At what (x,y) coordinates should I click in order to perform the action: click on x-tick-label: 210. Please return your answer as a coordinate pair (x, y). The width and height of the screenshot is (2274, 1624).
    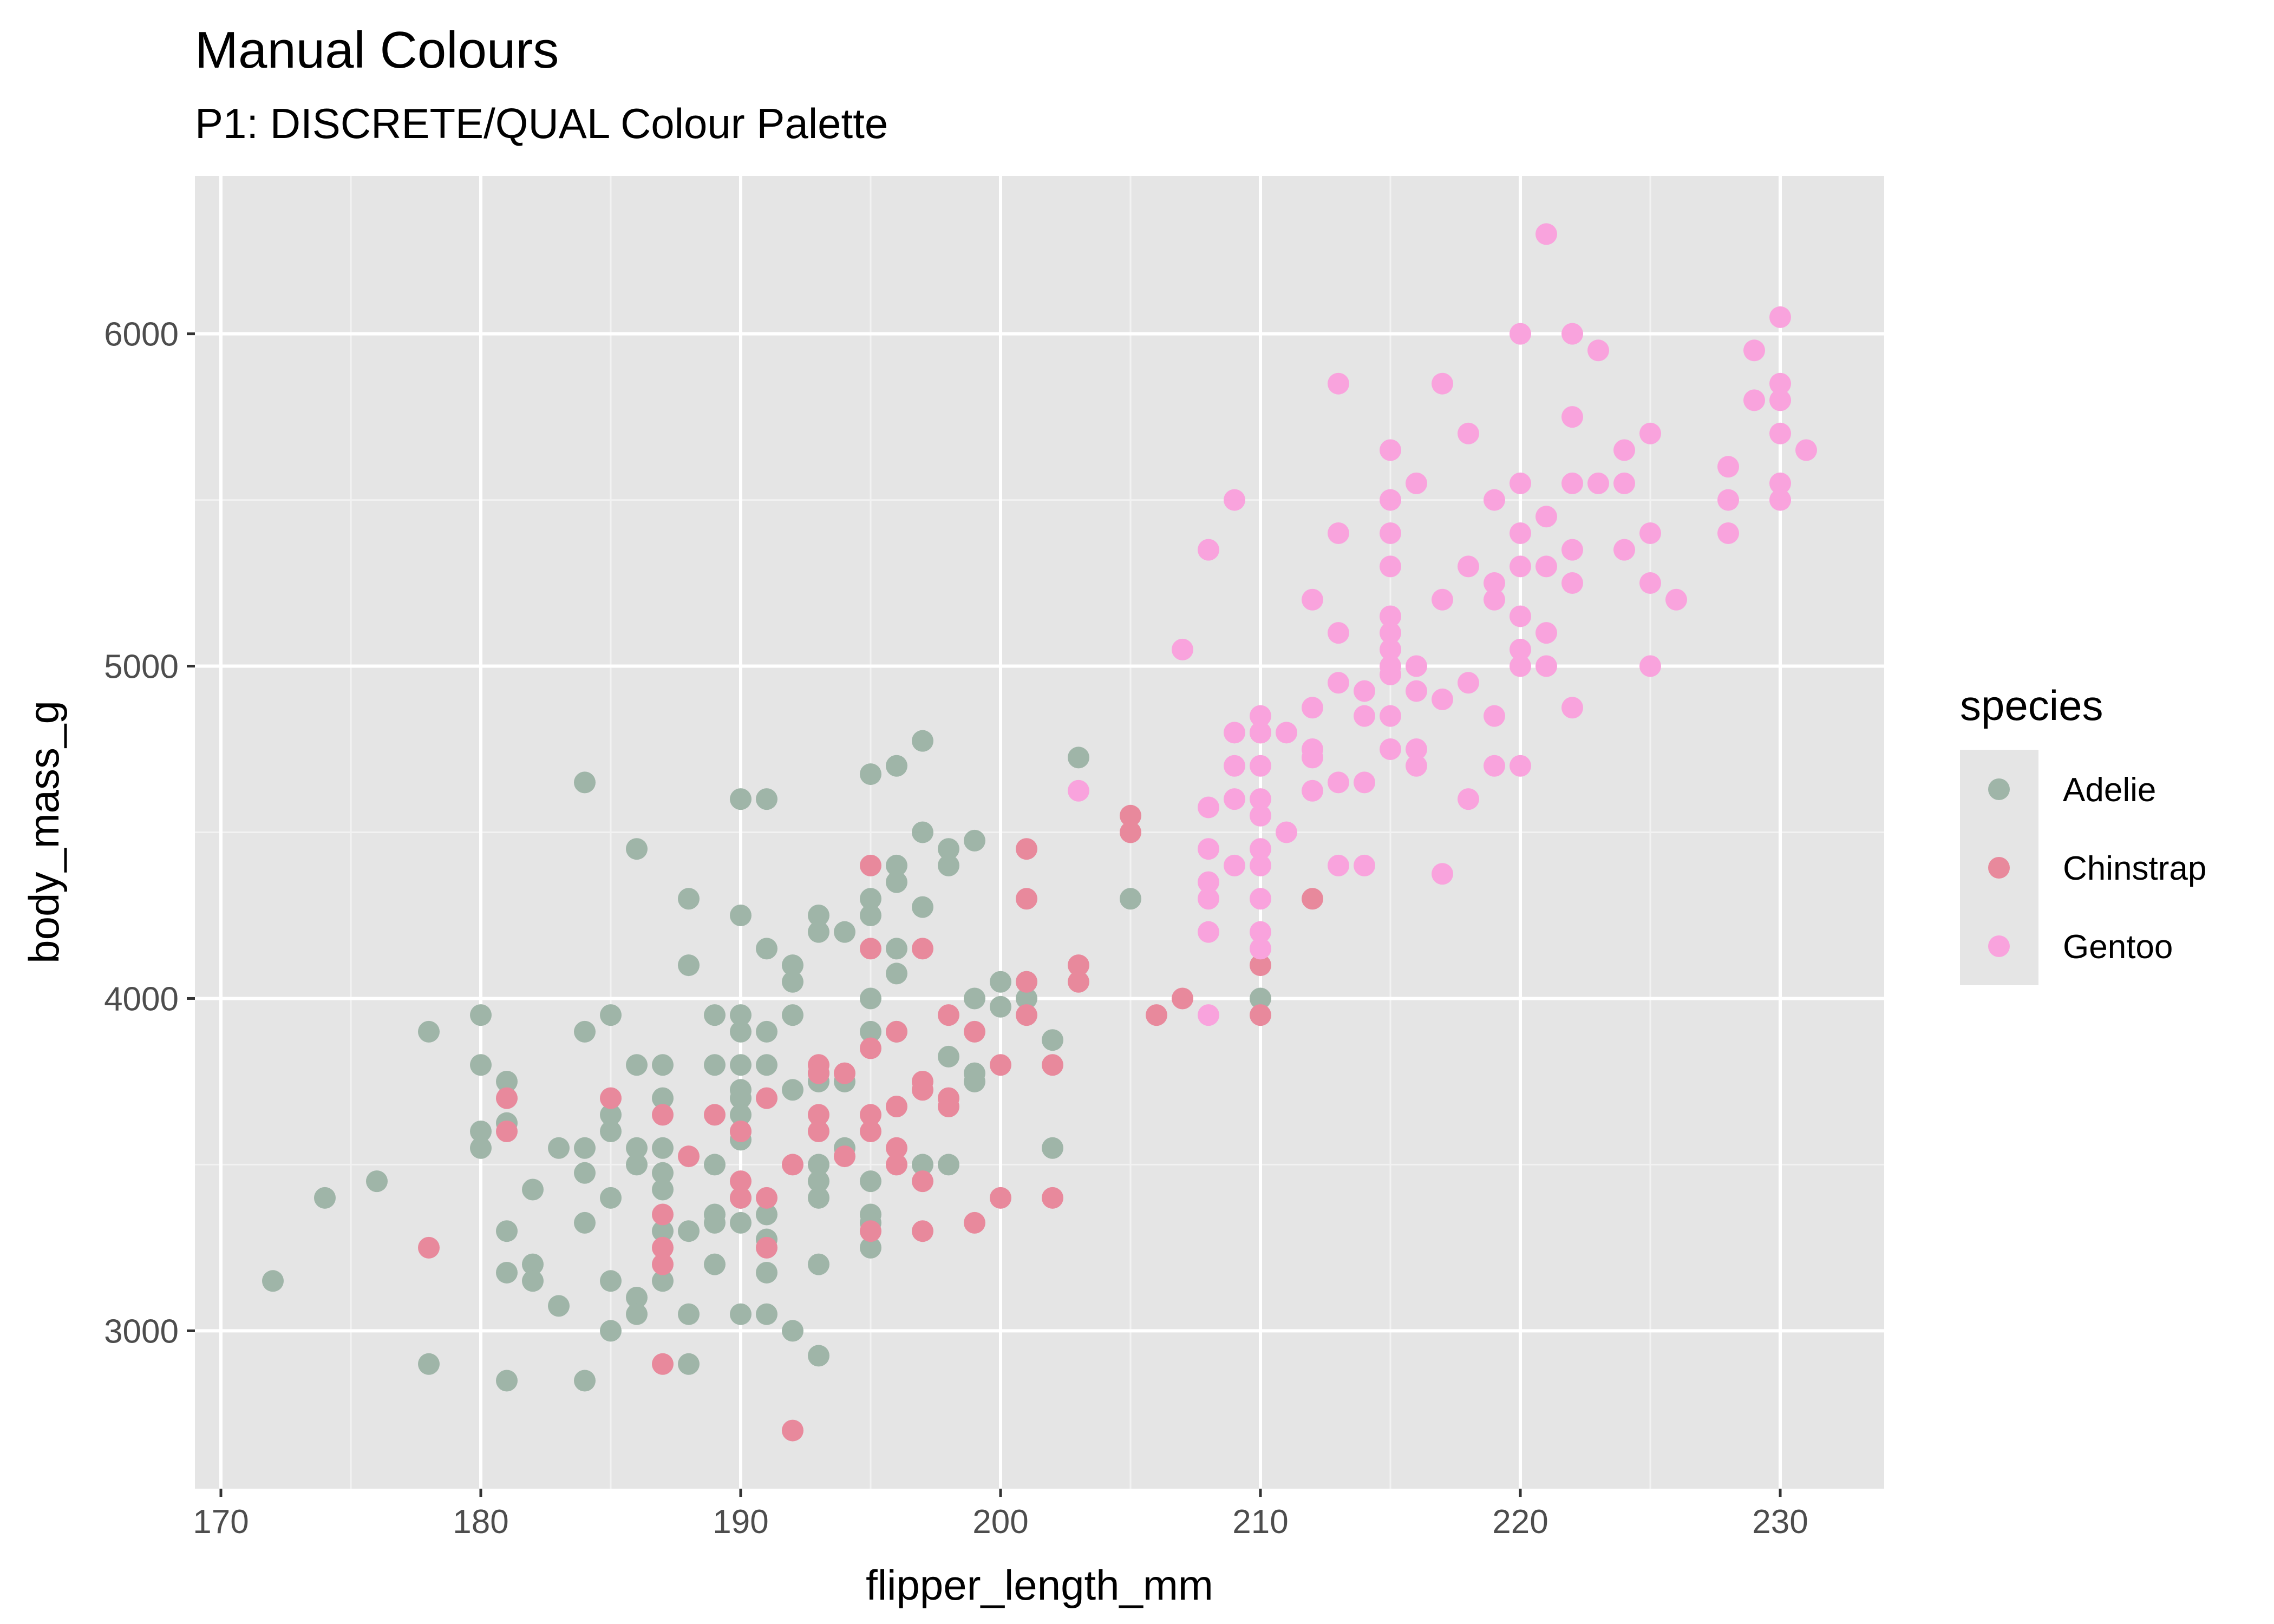
    Looking at the image, I should click on (1260, 1522).